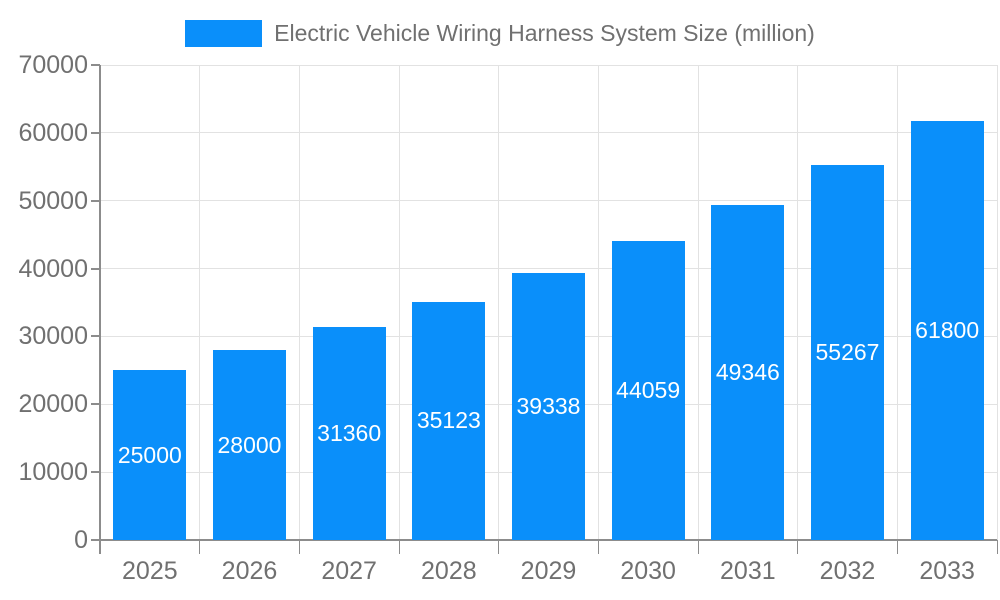 The image size is (1000, 600). Describe the element at coordinates (449, 571) in the screenshot. I see `x-axis-label: 2028` at that location.